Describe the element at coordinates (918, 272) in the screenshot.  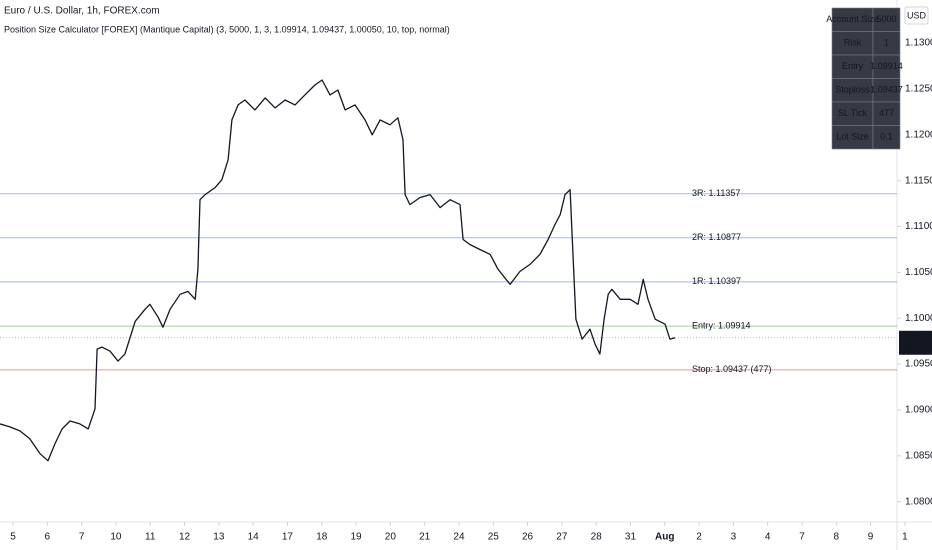
I see `y-tick-label: 1.10500` at that location.